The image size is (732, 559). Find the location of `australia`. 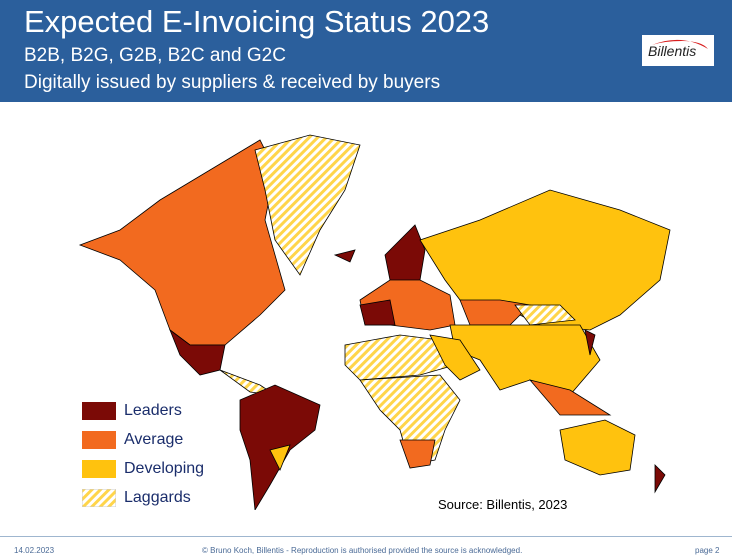

australia is located at coordinates (597, 447).